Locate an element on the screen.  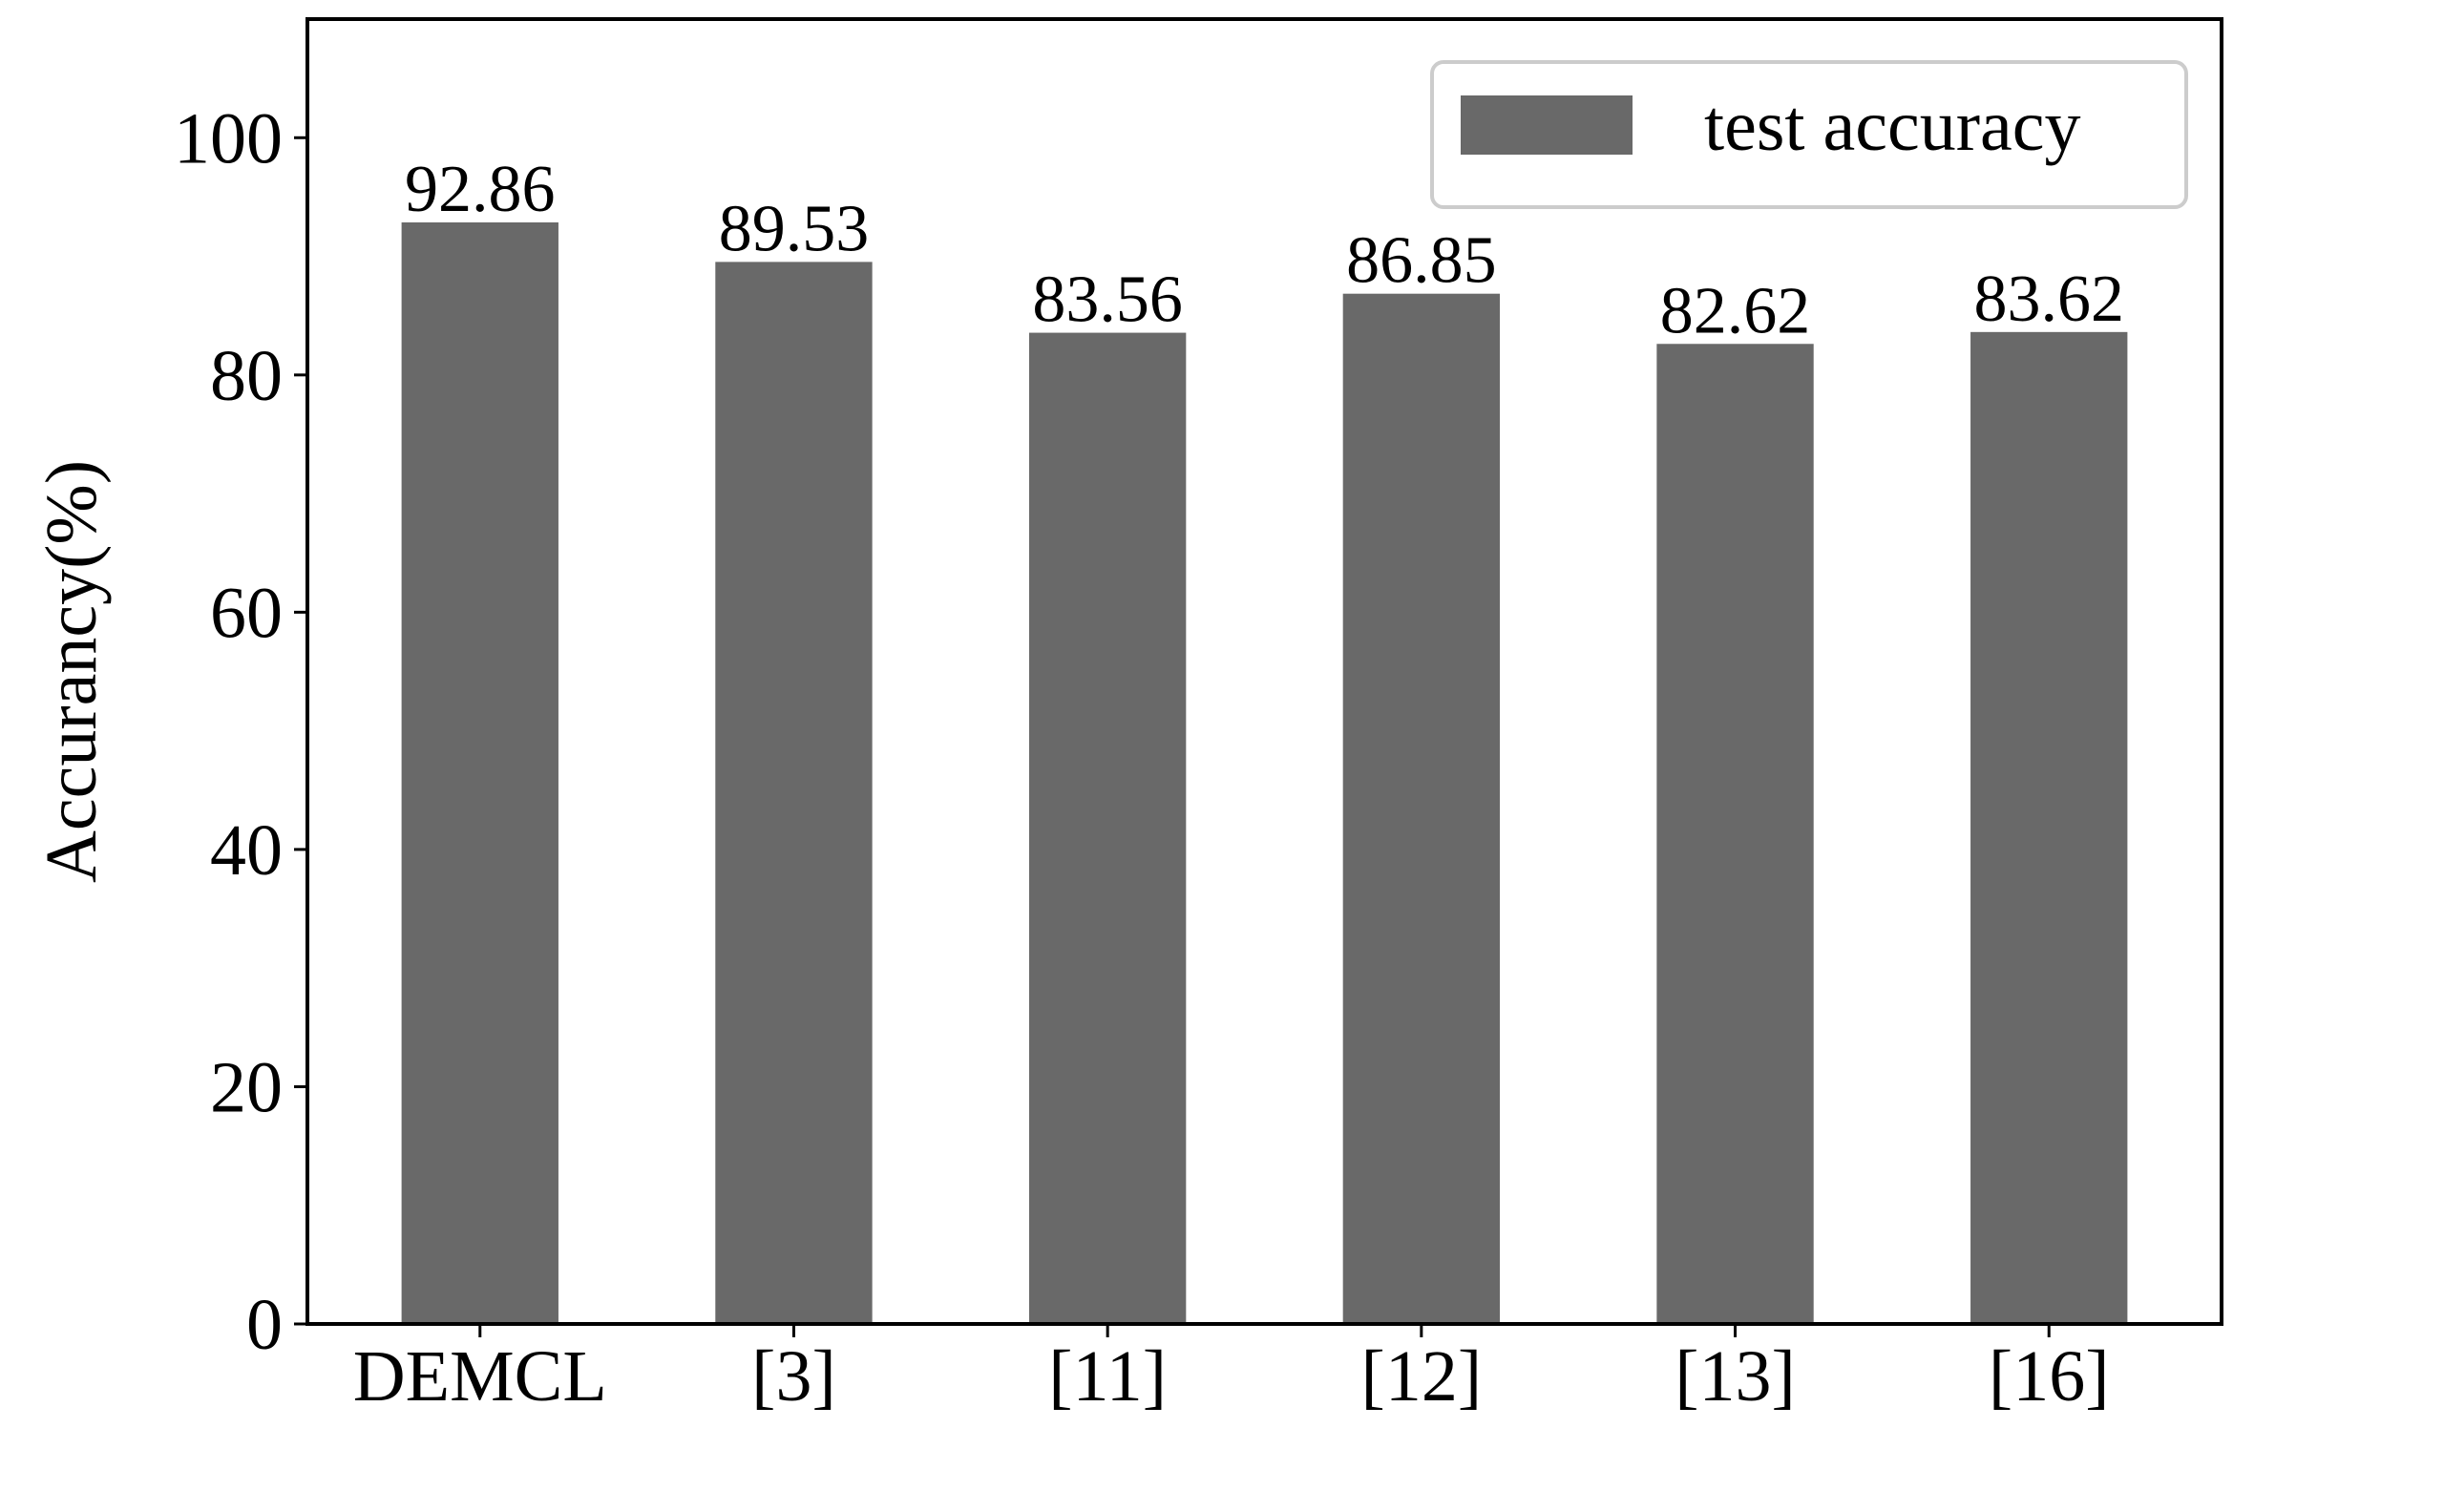
y-tick-label-5: 100 is located at coordinates (229, 138).